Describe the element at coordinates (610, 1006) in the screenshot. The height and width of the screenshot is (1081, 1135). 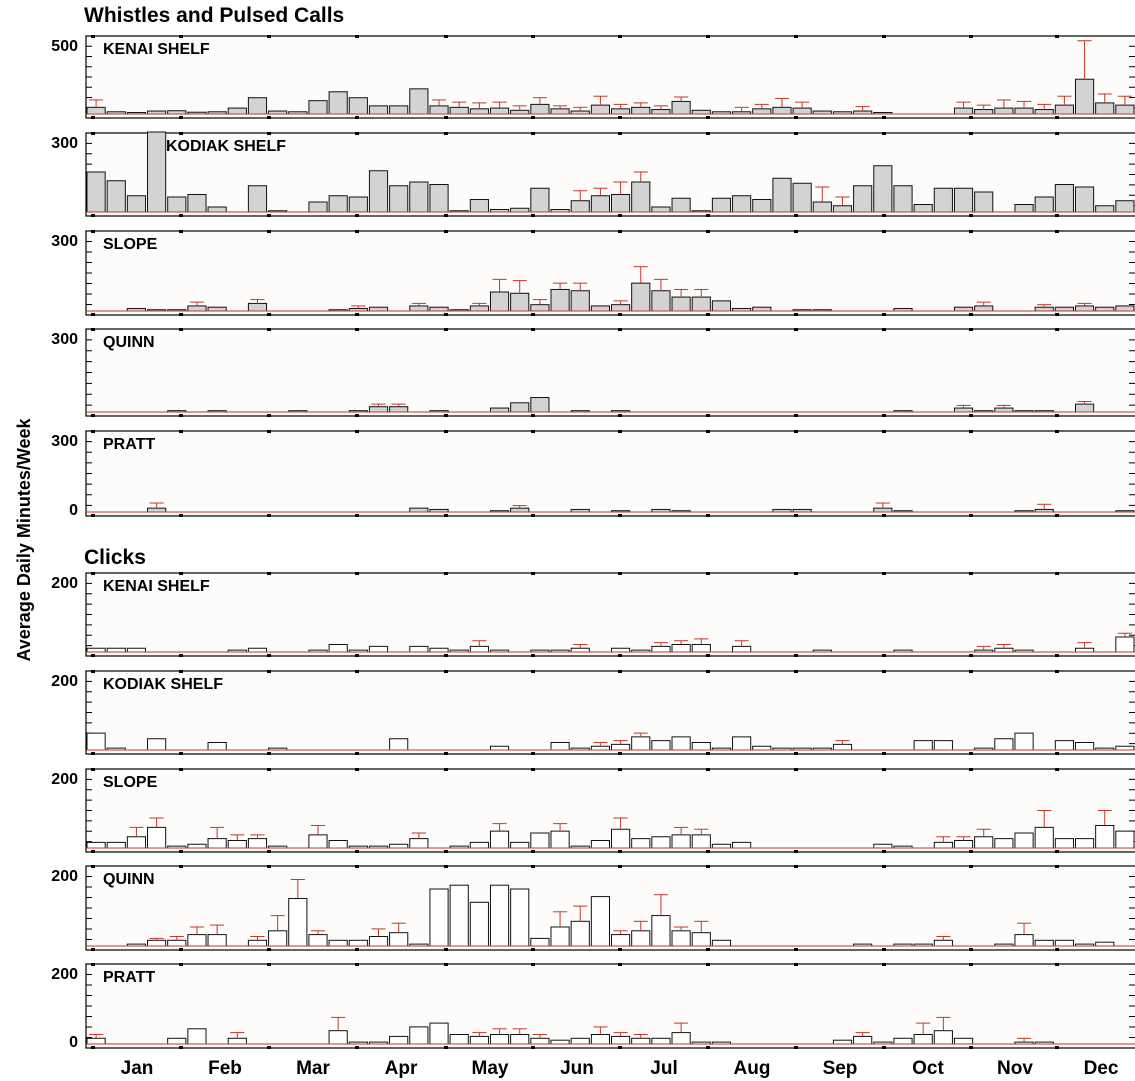
I see `panel-frame` at that location.